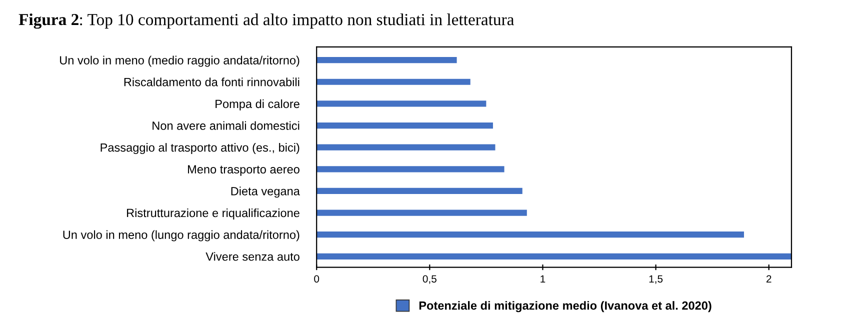  What do you see at coordinates (429, 279) in the screenshot?
I see `x-tick-label: 0,5` at bounding box center [429, 279].